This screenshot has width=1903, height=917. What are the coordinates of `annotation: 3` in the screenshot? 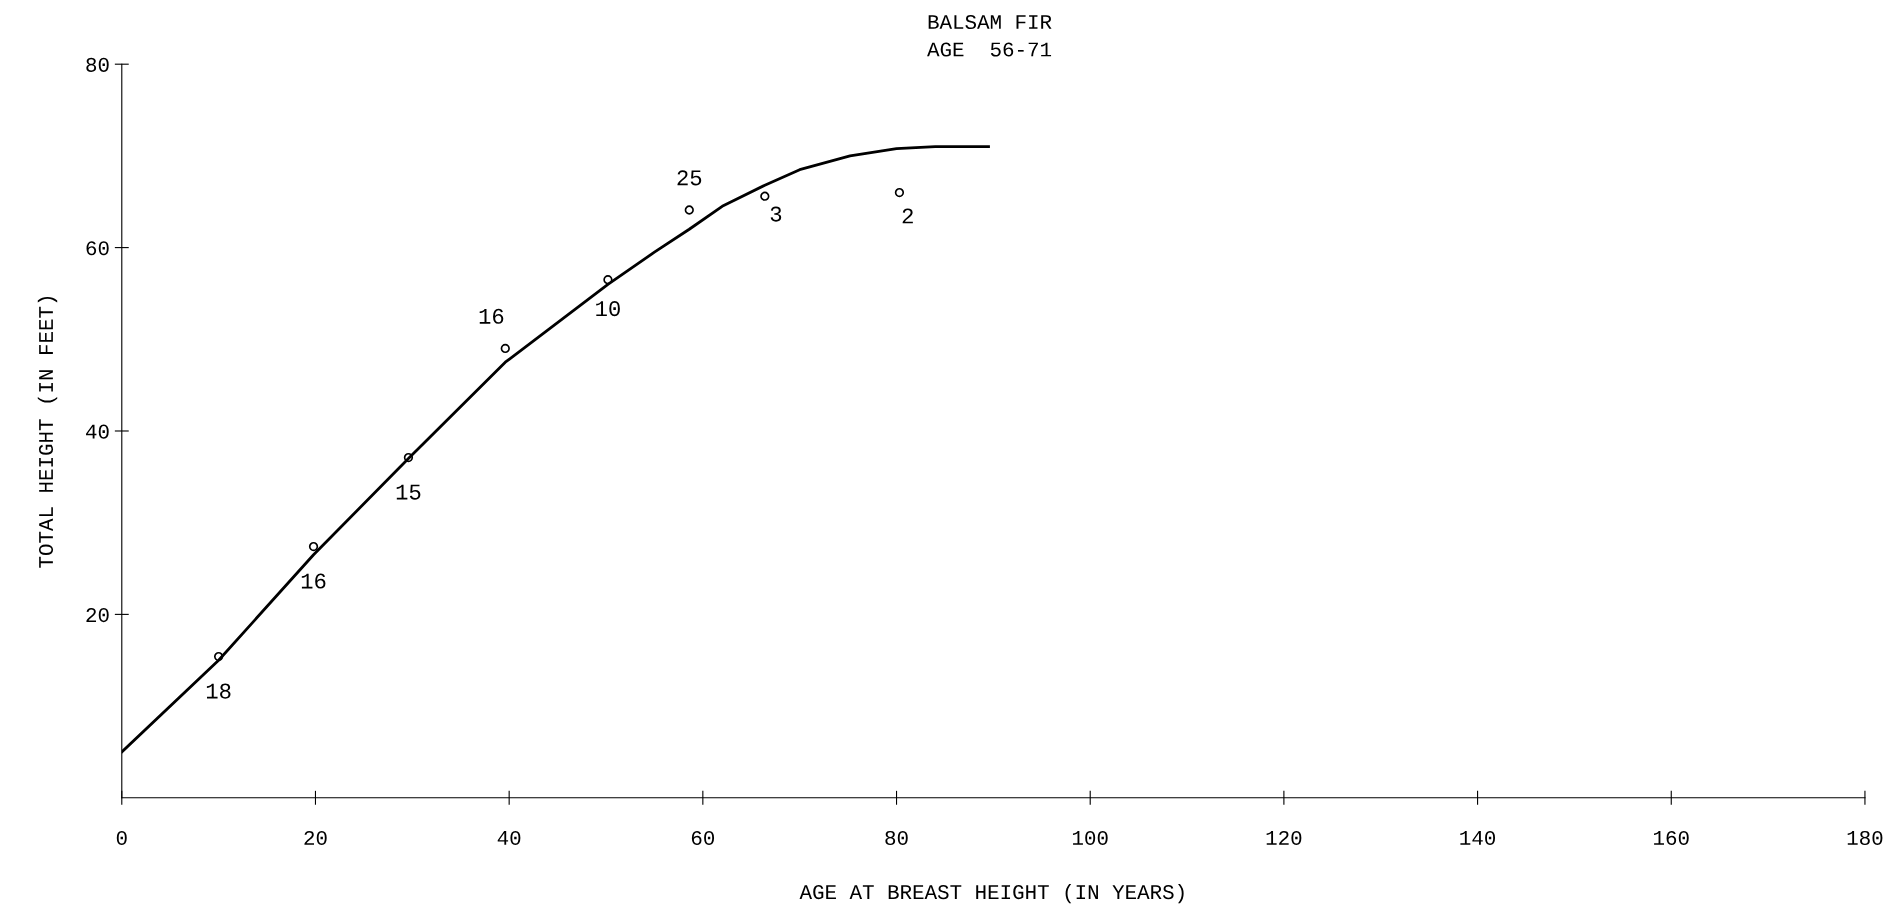 It's located at (776, 214).